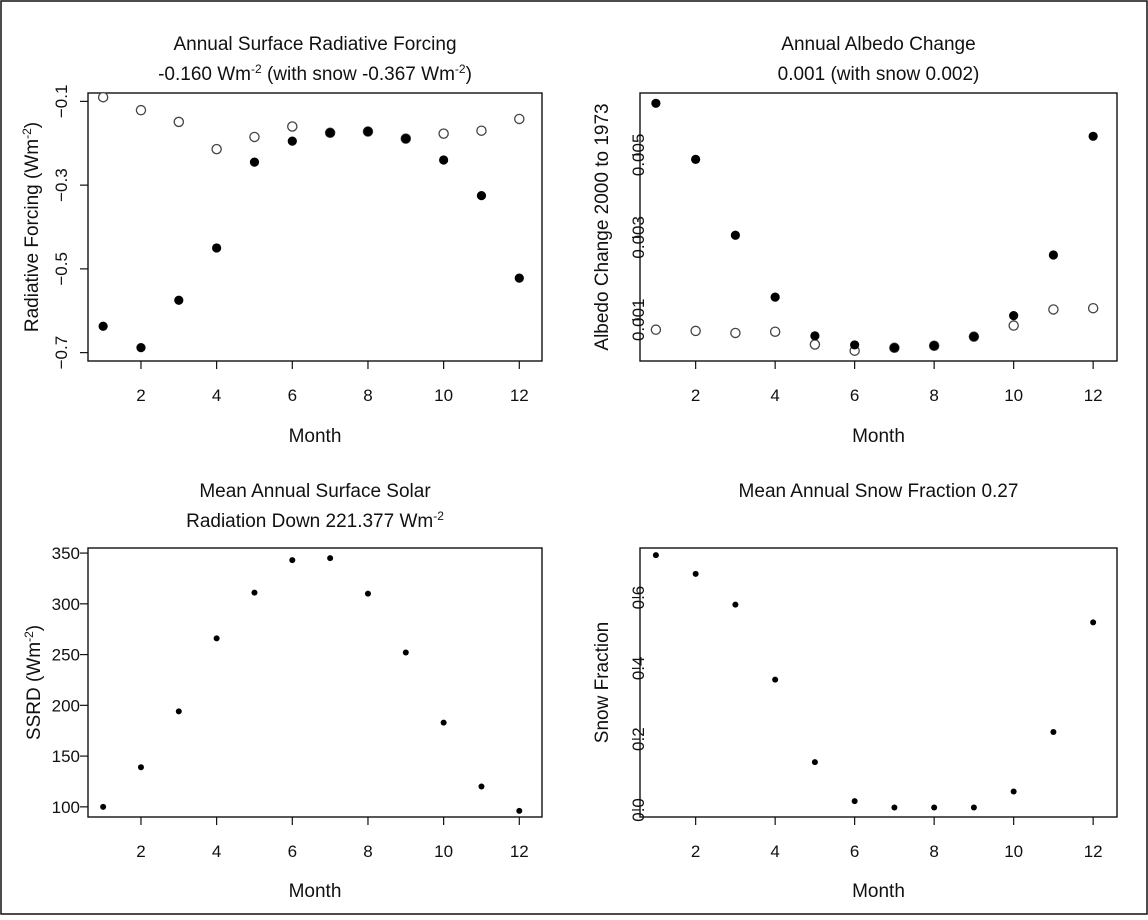 The height and width of the screenshot is (920, 1148). Describe the element at coordinates (878, 44) in the screenshot. I see `chart-title-line-1-segment: Annual Albedo Change` at that location.